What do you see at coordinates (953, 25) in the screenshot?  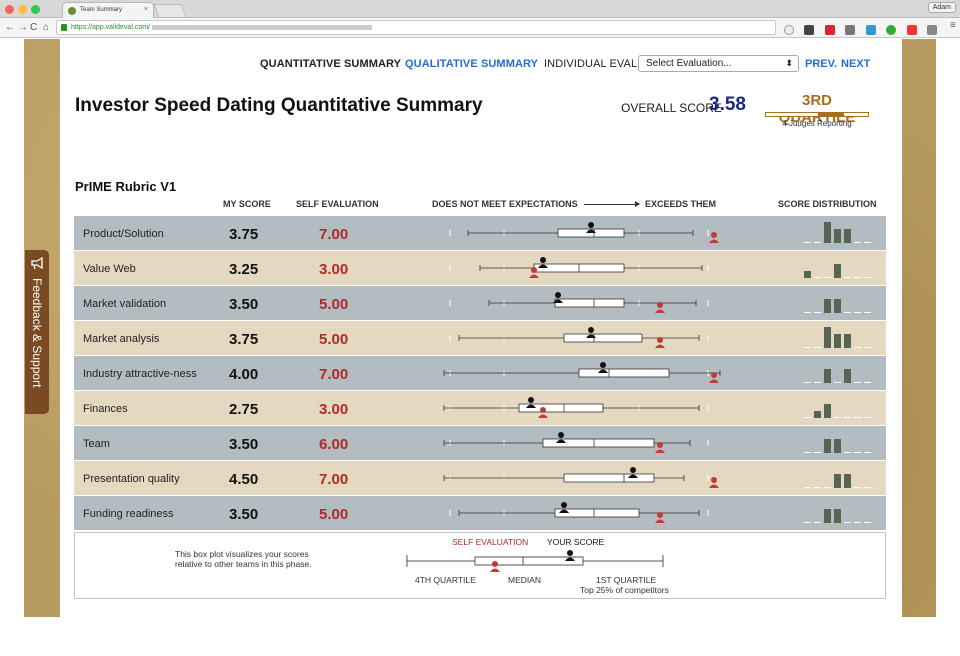 I see `menu-icon: ≡` at bounding box center [953, 25].